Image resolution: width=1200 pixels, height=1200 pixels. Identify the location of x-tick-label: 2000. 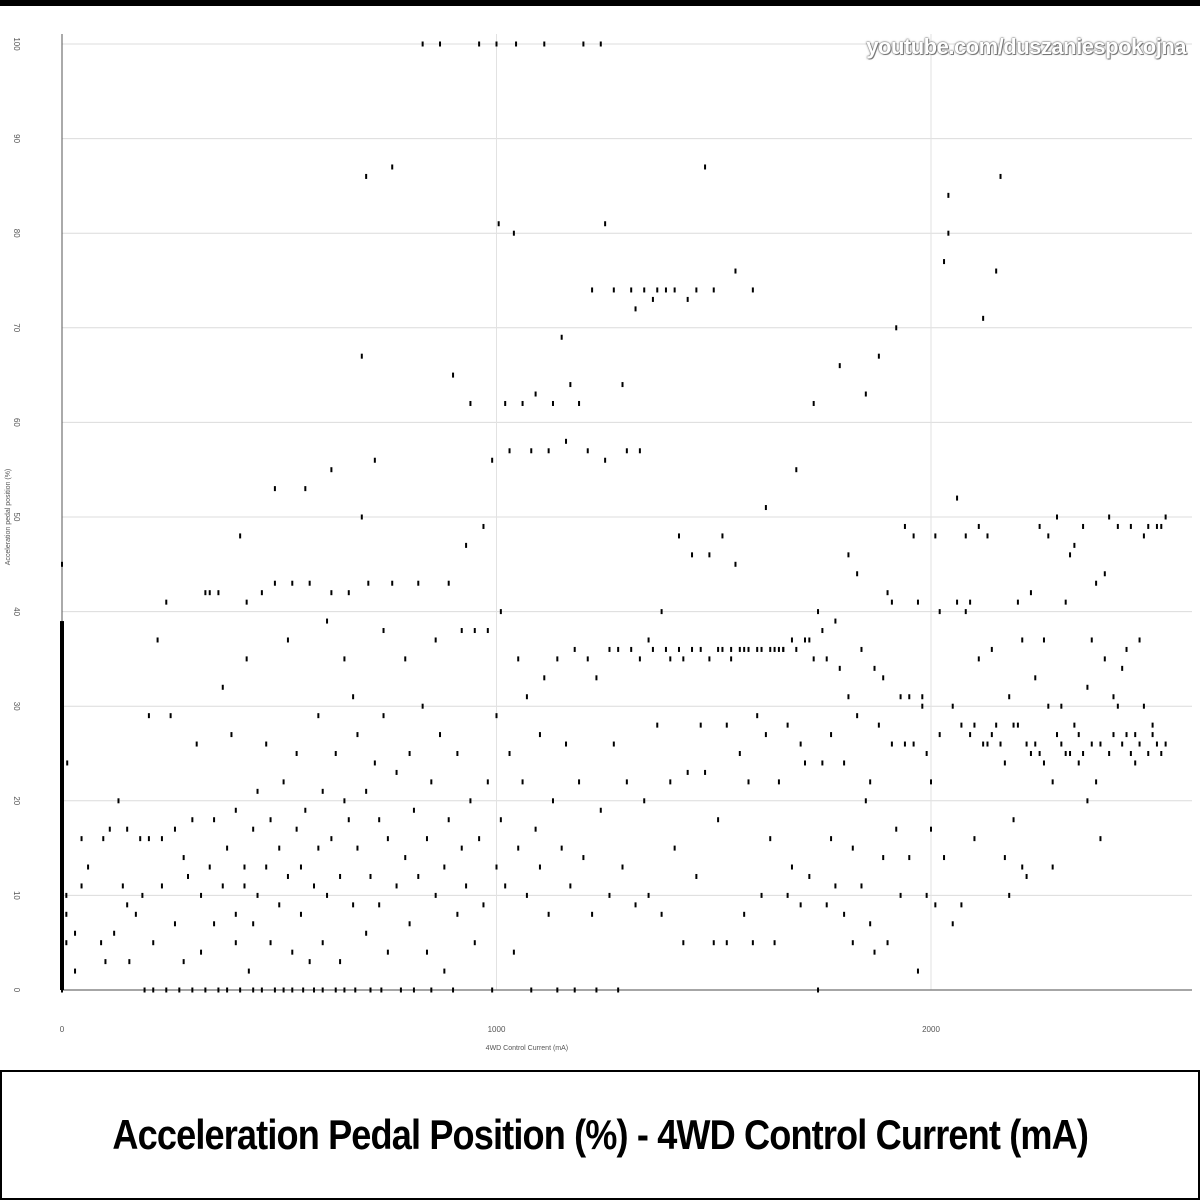
(931, 1029).